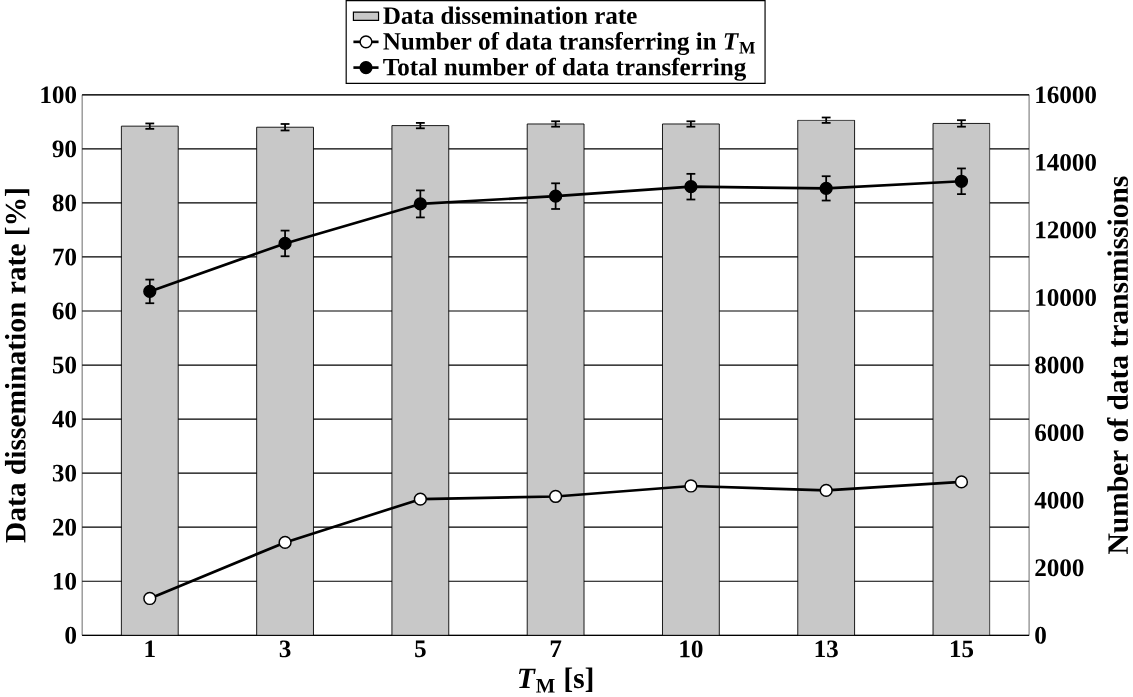 The image size is (1133, 697). Describe the element at coordinates (65, 257) in the screenshot. I see `y-tick-label: 70` at that location.